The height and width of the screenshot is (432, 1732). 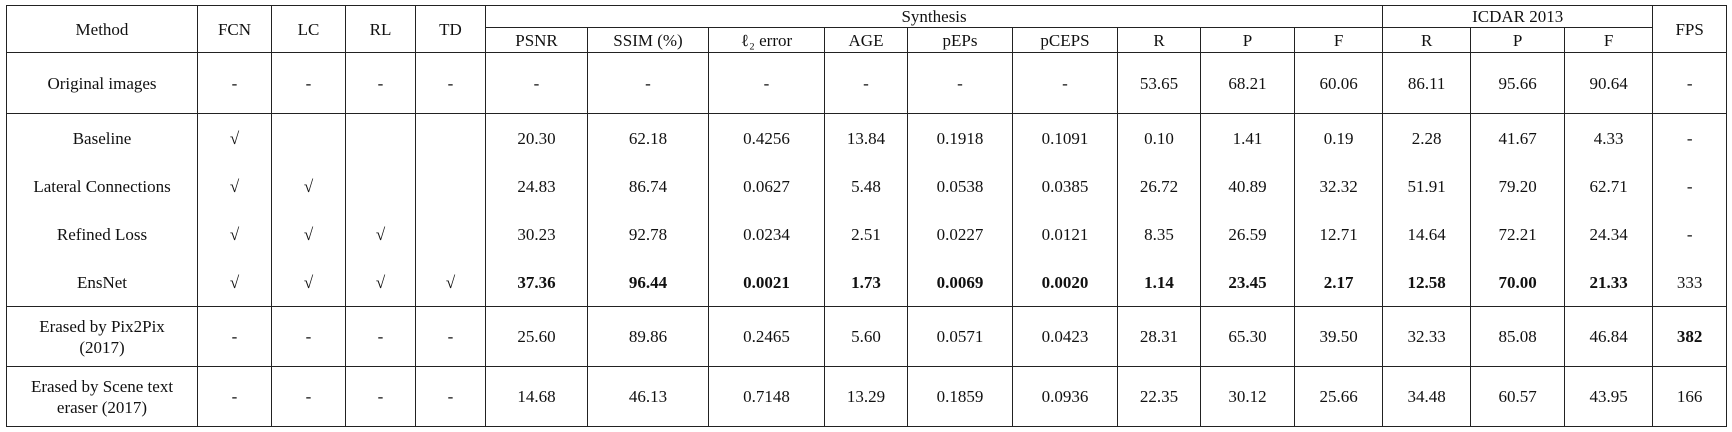 I want to click on table-cell: 20.30, so click(x=536, y=137).